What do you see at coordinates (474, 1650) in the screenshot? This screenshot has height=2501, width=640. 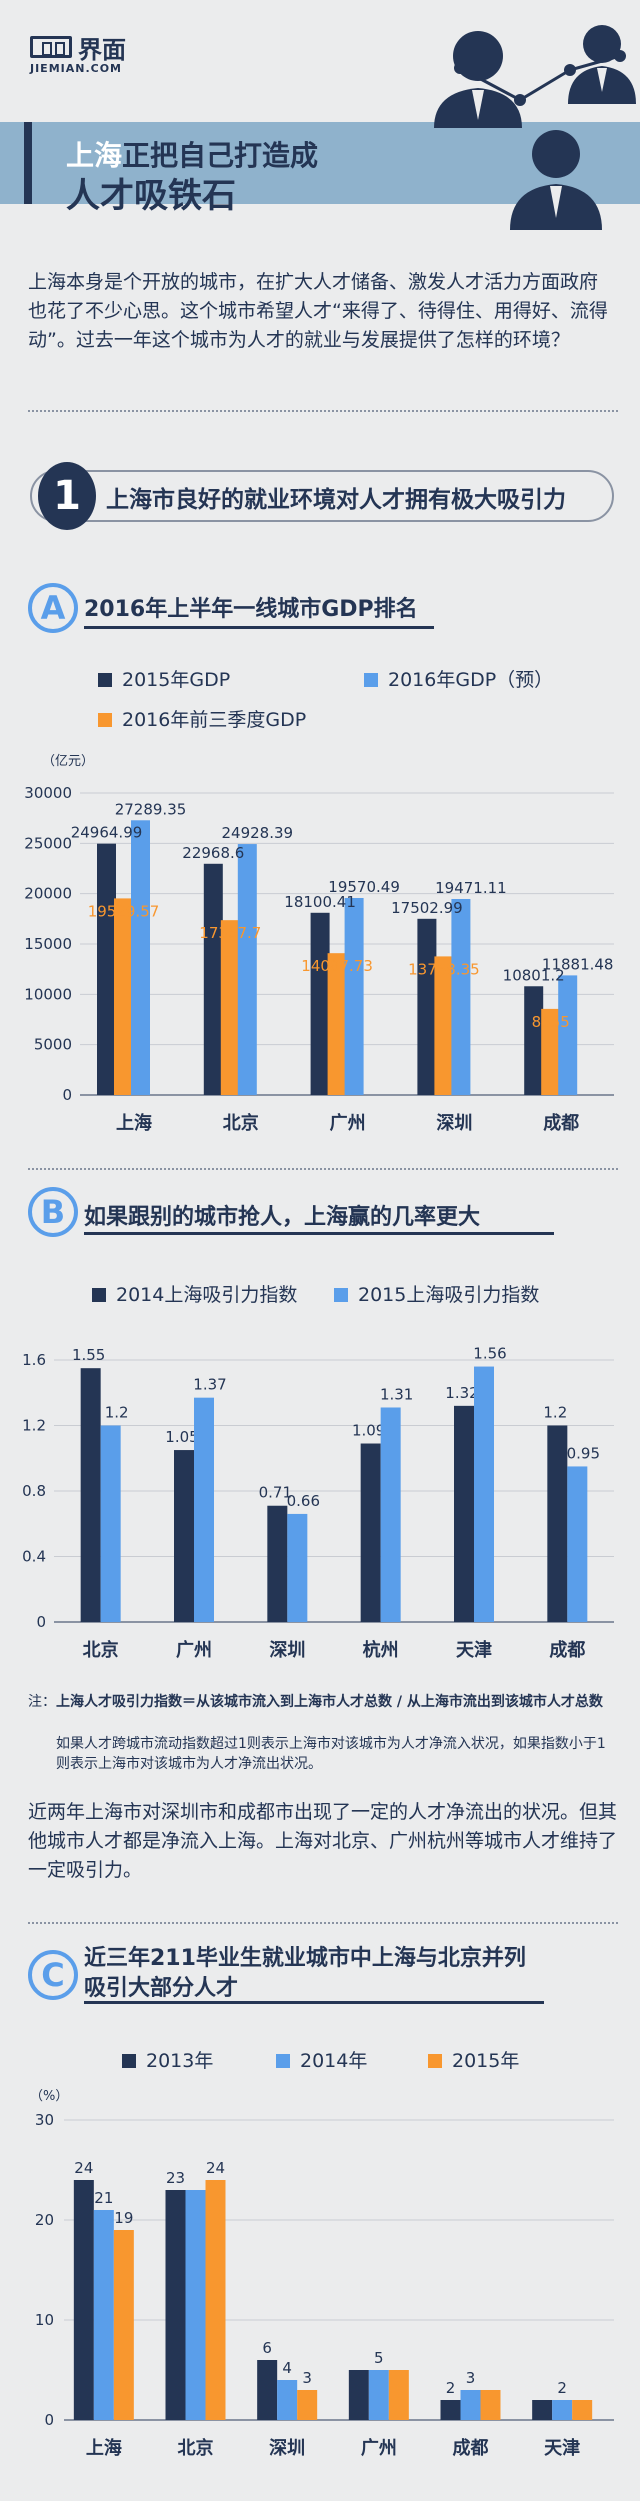 I see `x-tick-label: 天津` at bounding box center [474, 1650].